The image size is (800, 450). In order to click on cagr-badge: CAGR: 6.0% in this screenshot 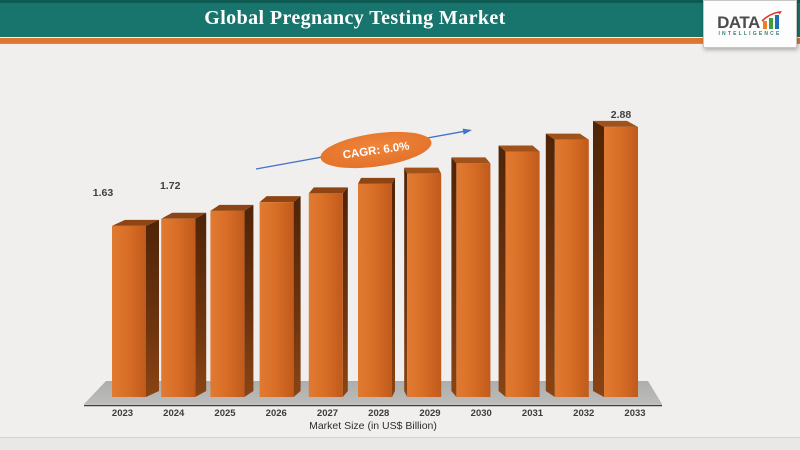, I will do `click(376, 150)`.